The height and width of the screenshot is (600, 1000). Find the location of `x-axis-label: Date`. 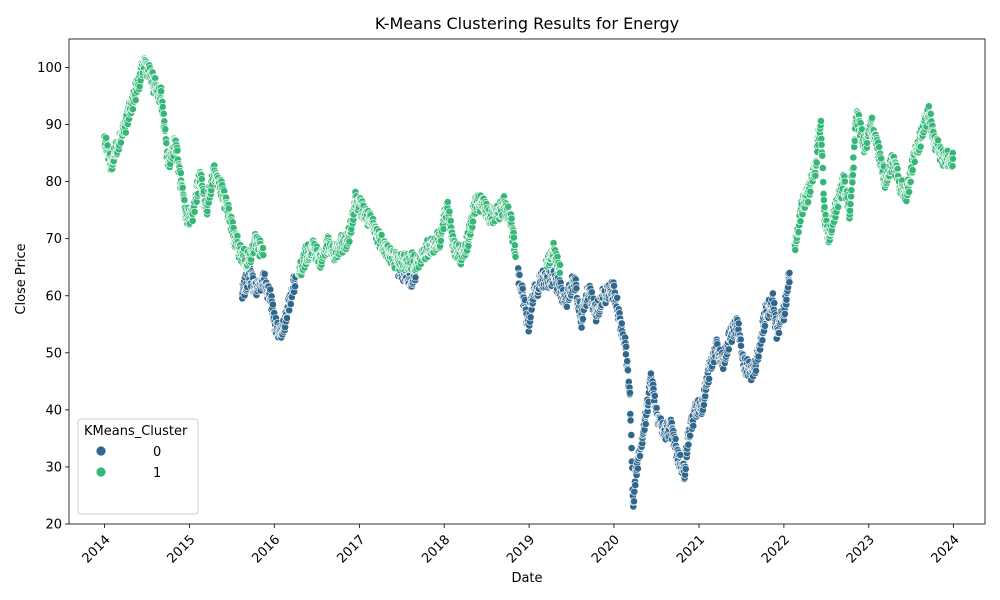

x-axis-label: Date is located at coordinates (526, 578).